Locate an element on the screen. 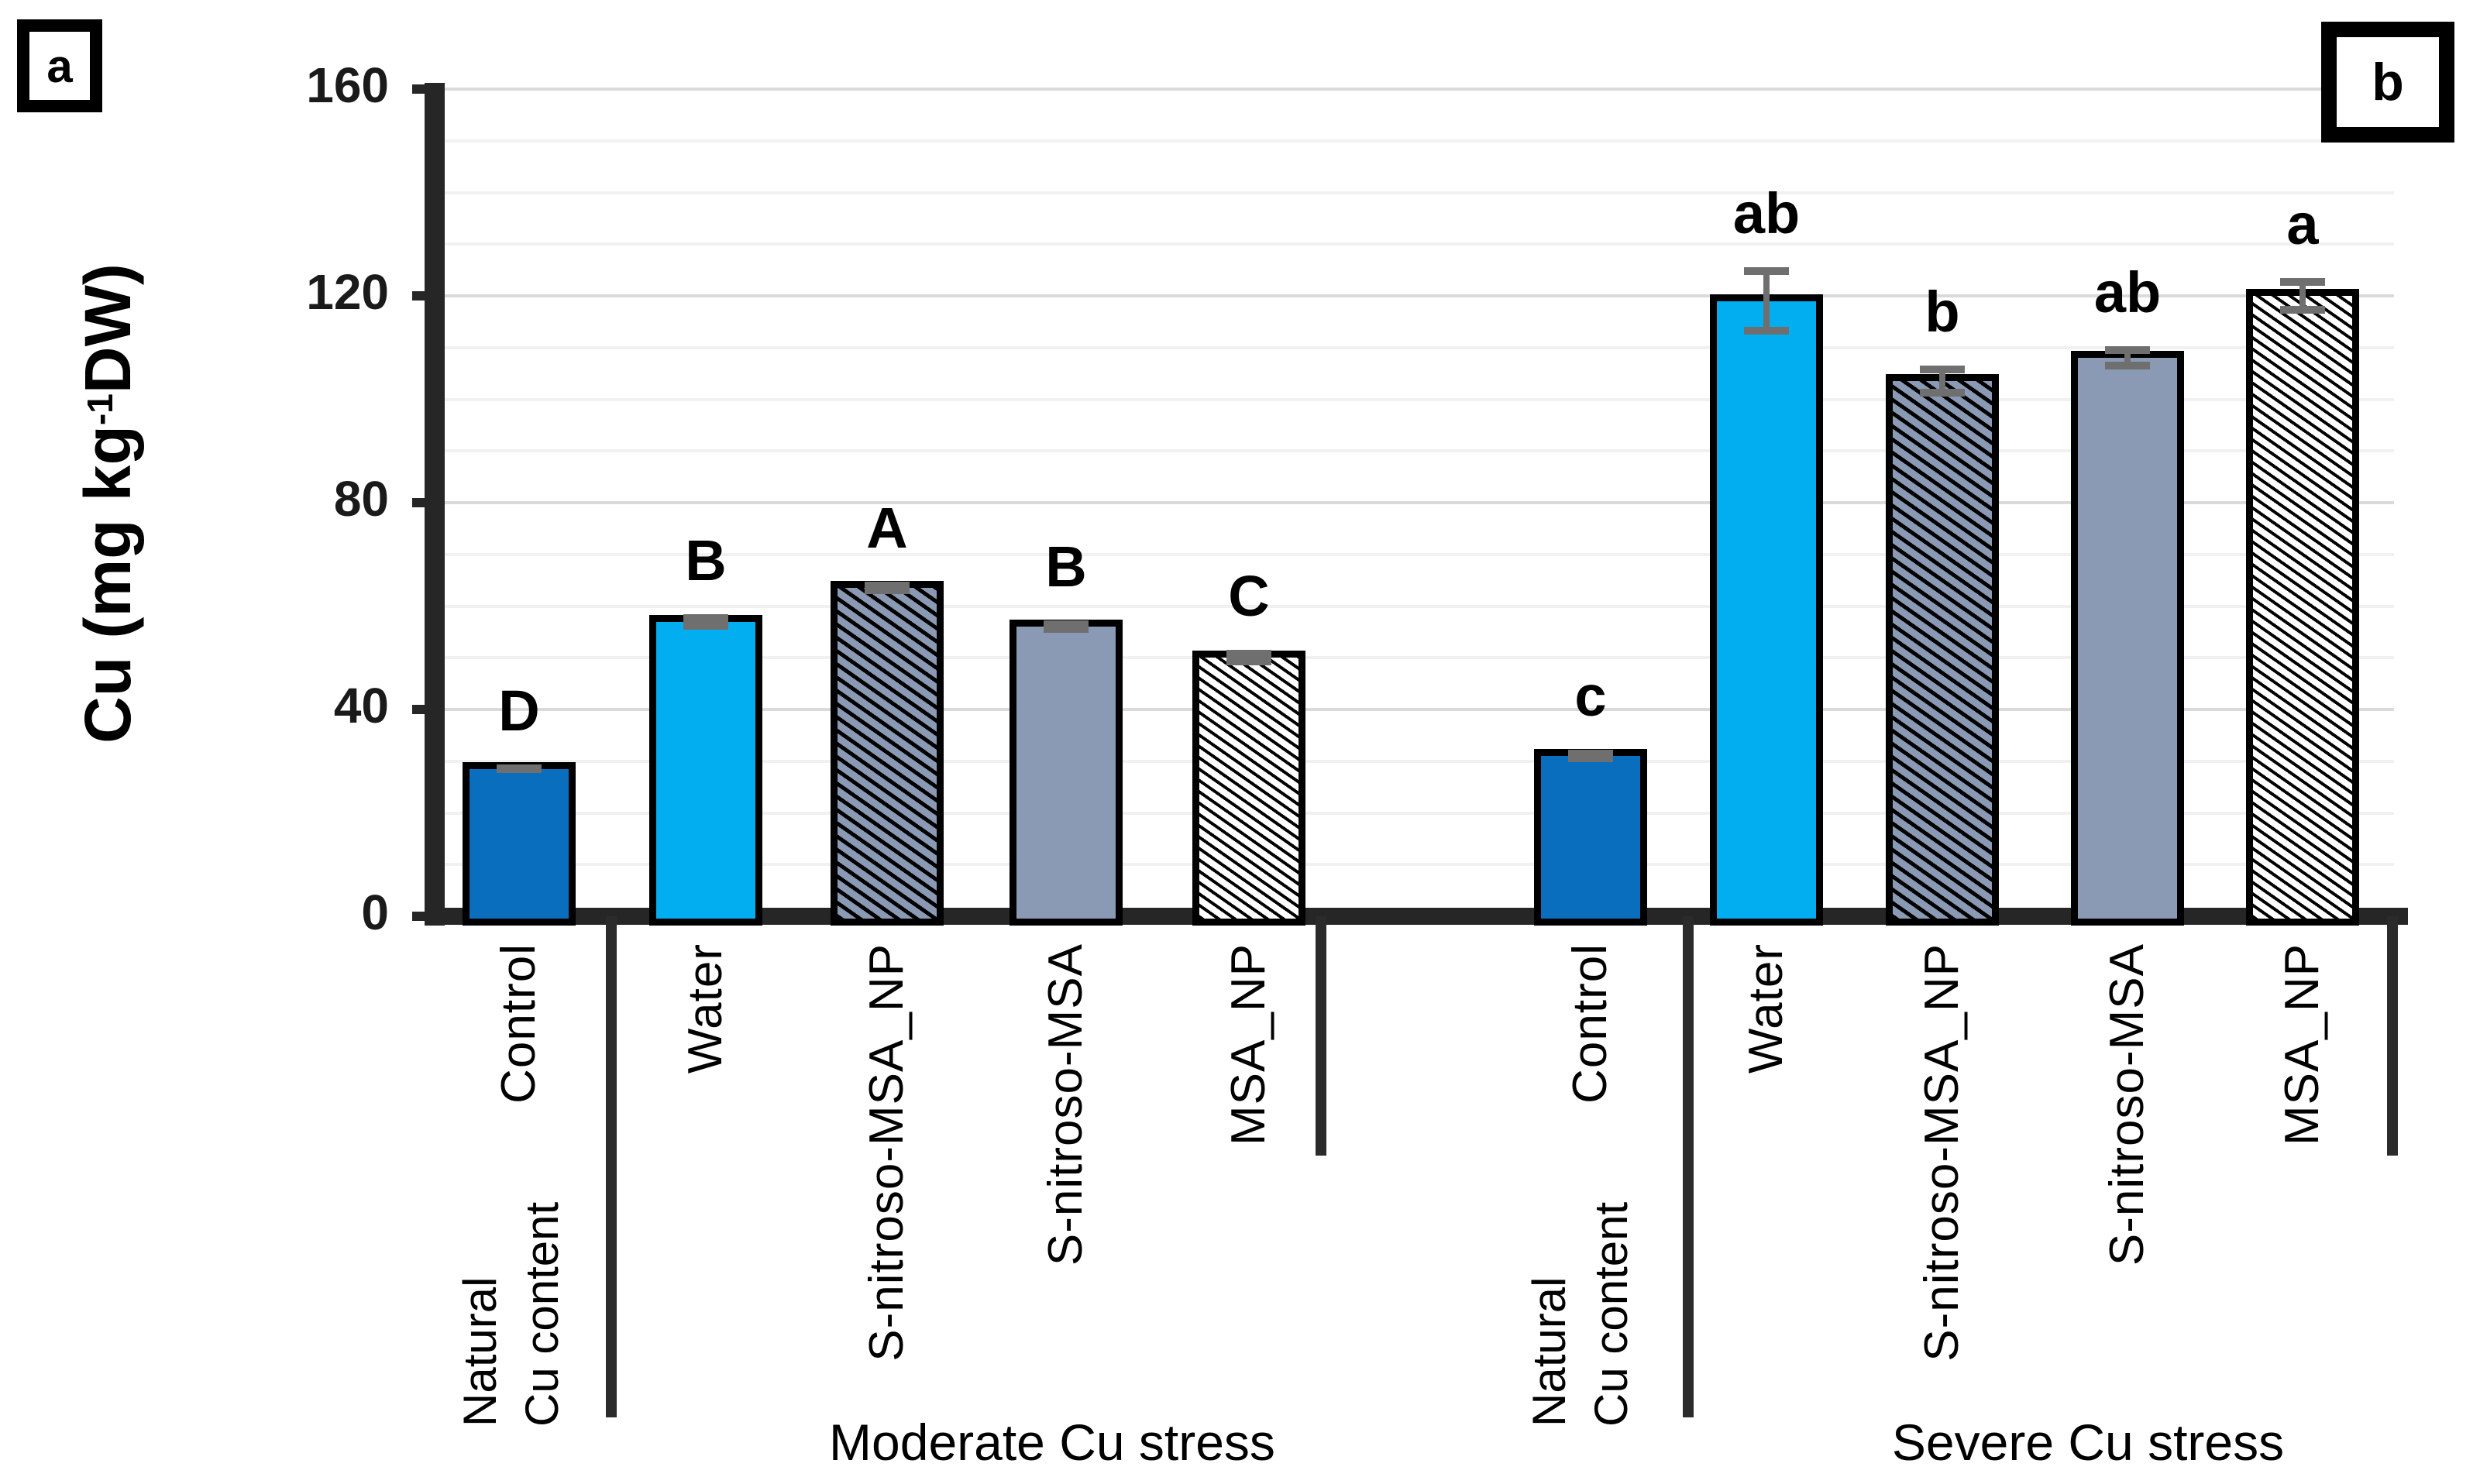 This screenshot has width=2480, height=1484. panel-label-b: b is located at coordinates (2388, 82).